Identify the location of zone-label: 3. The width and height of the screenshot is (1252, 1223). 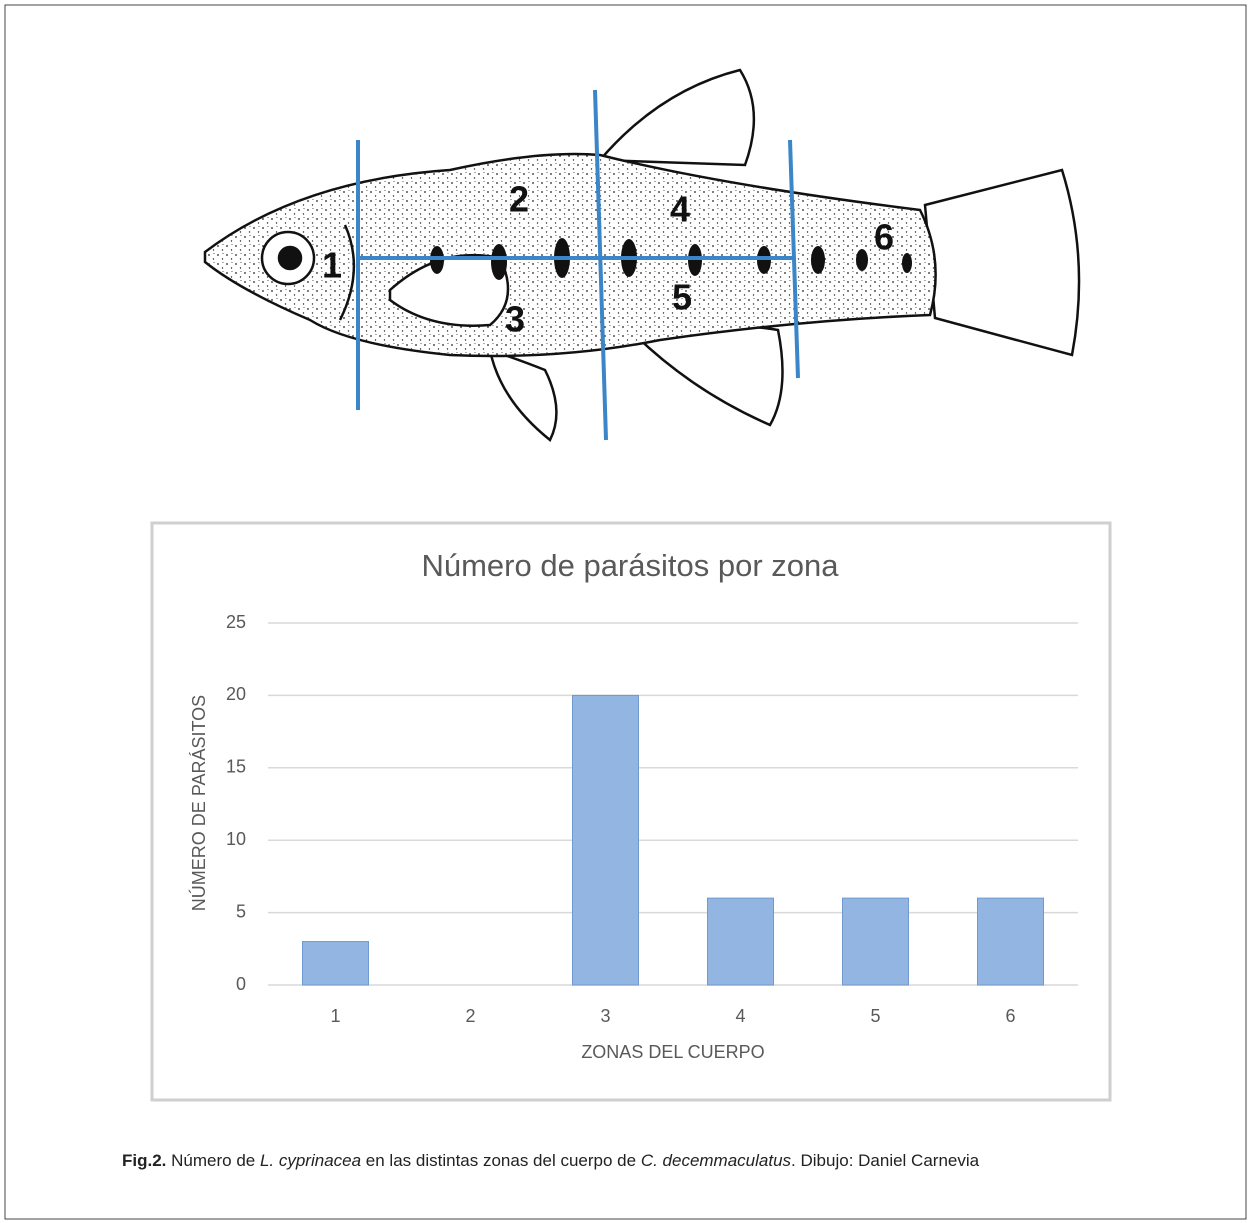
(515, 319).